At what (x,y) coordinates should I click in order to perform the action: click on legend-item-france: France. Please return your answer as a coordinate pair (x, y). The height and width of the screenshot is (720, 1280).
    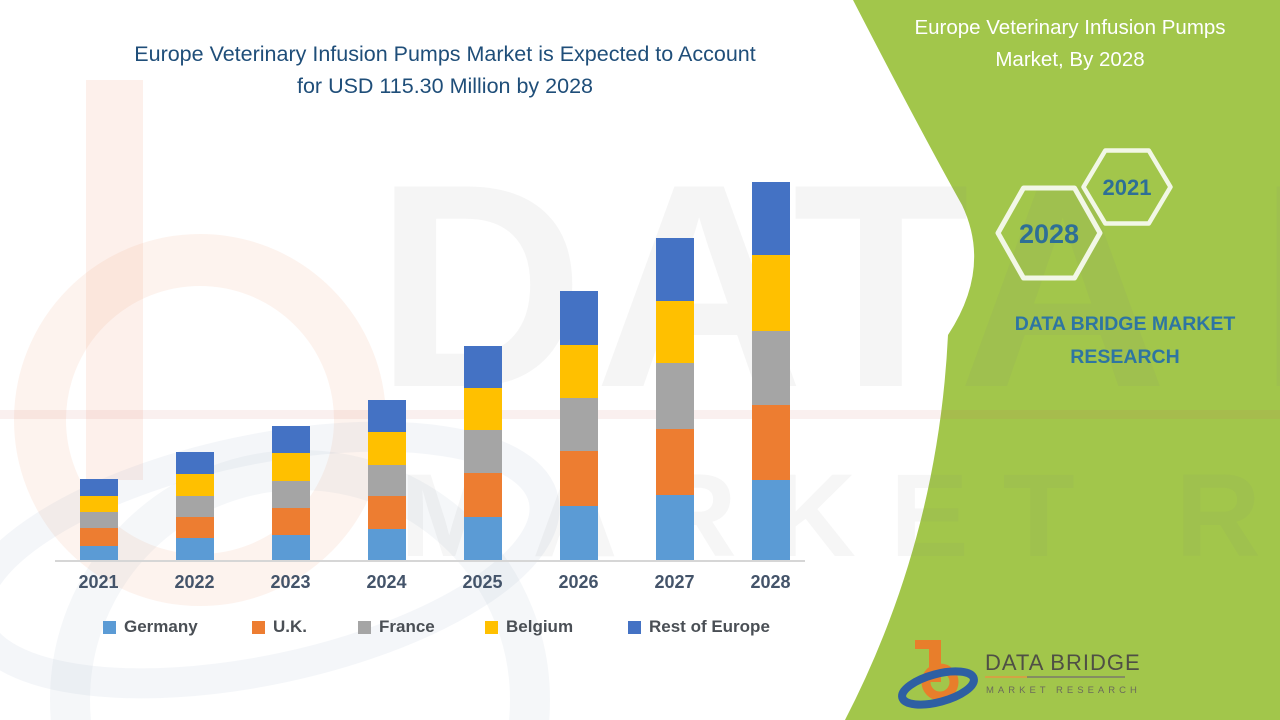
    Looking at the image, I should click on (396, 627).